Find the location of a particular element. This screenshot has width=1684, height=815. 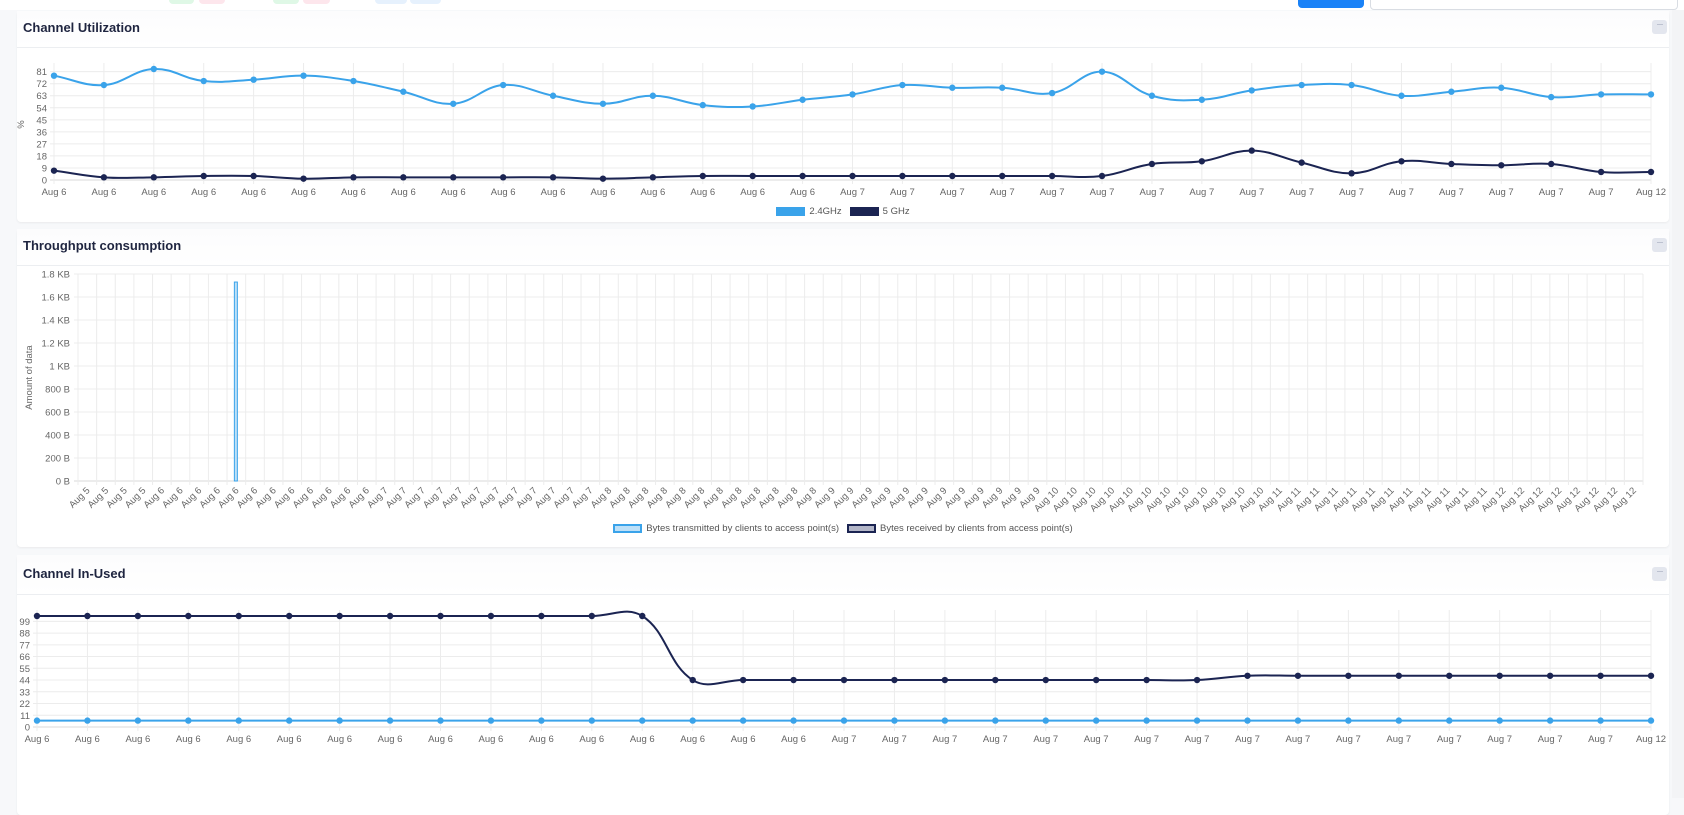

legend-label: 2.4GHz is located at coordinates (825, 211).